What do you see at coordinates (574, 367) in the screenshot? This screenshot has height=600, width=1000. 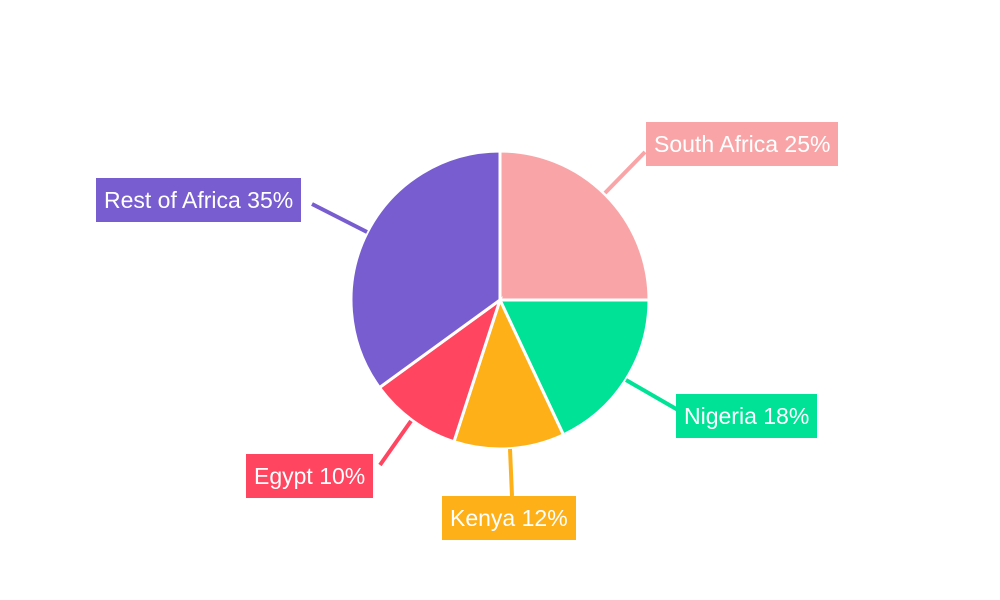 I see `pie-slice-nigeria` at bounding box center [574, 367].